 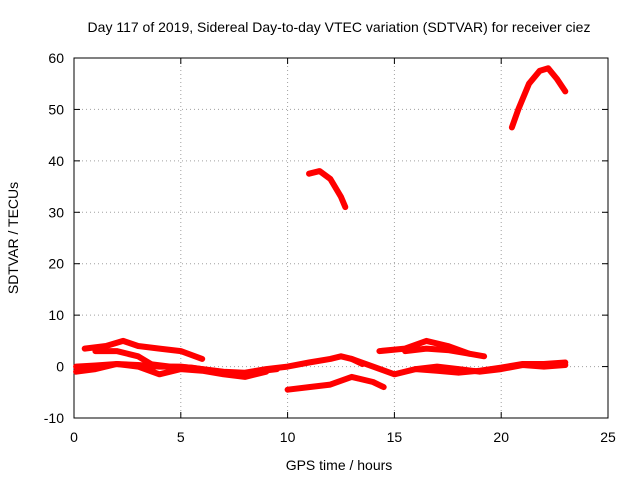 I want to click on x-tick-label: 15, so click(x=395, y=437).